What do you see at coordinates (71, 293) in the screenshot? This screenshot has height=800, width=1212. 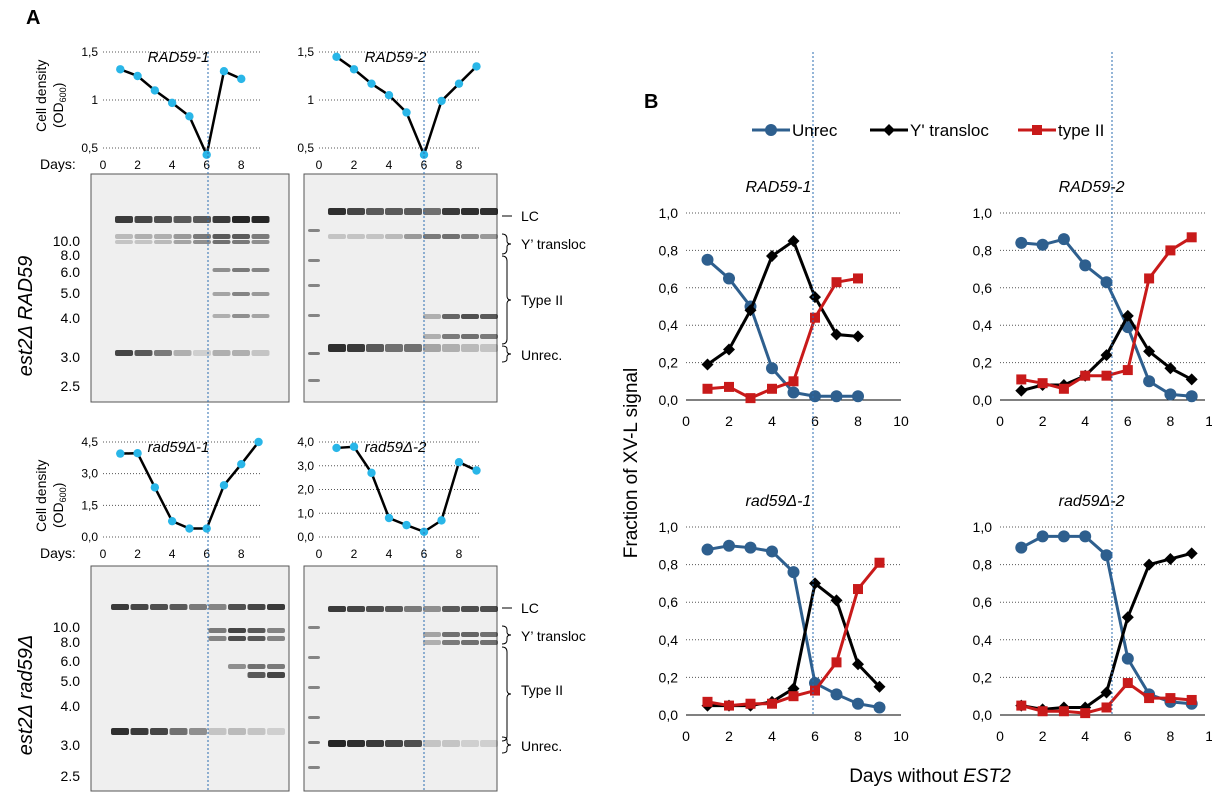 I see `ladder-label: 5.0` at bounding box center [71, 293].